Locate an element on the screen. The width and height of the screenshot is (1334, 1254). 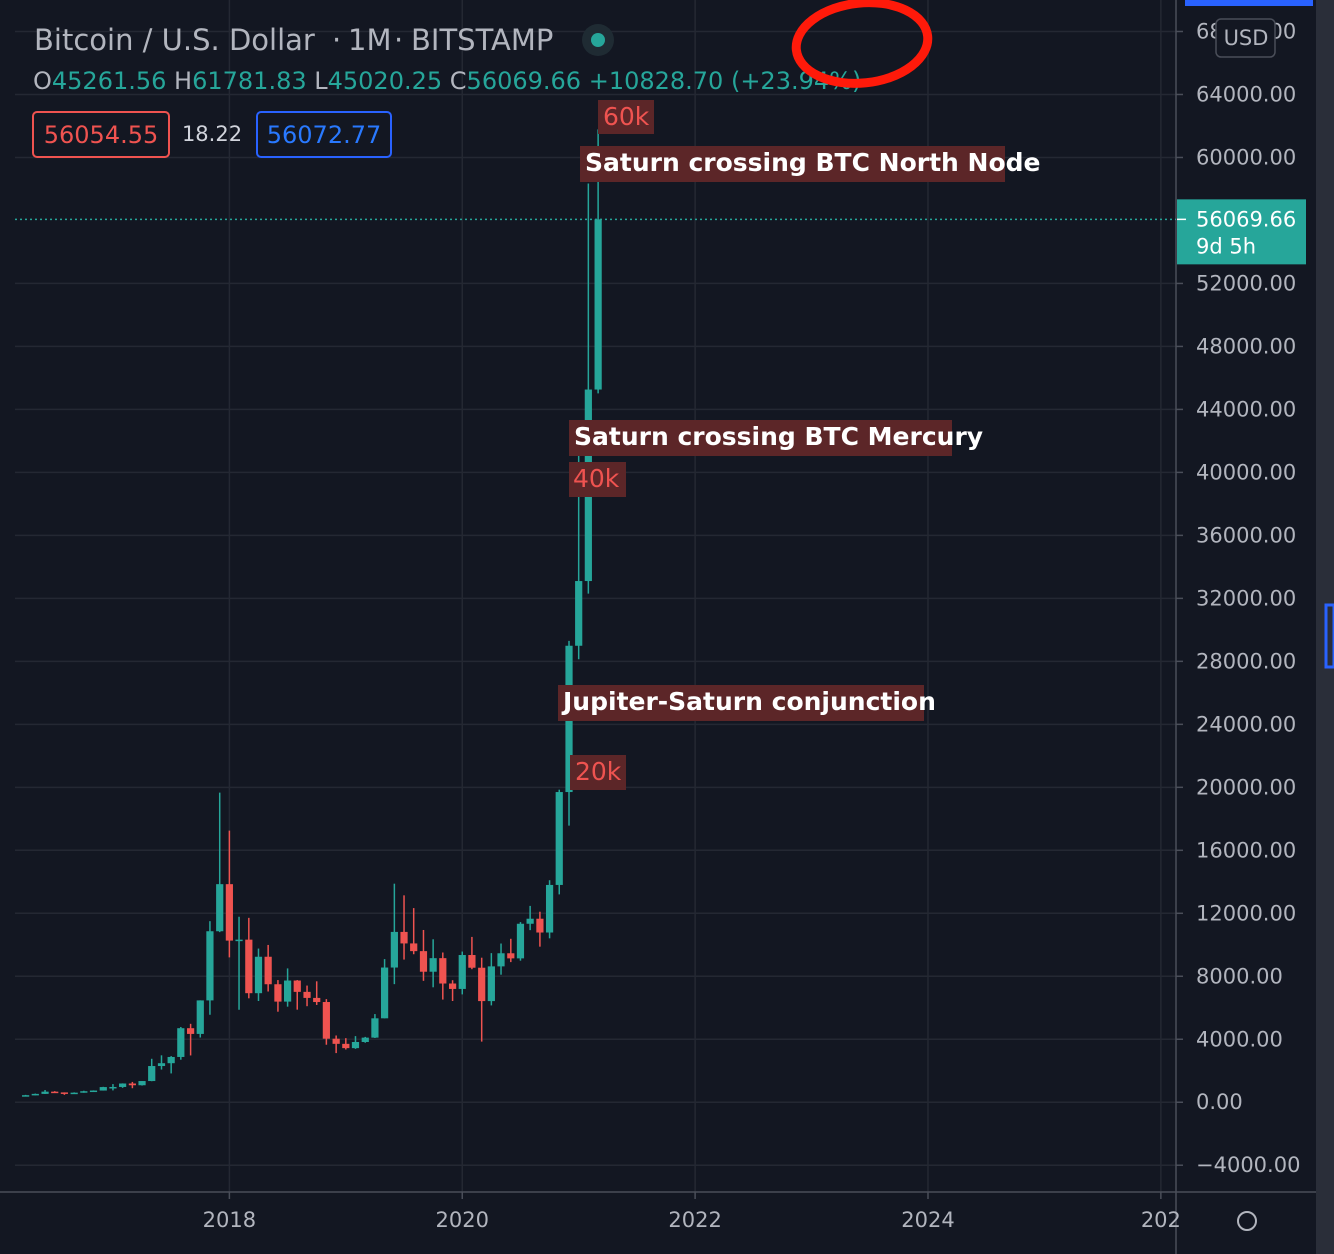
annotation: 20k is located at coordinates (598, 771).